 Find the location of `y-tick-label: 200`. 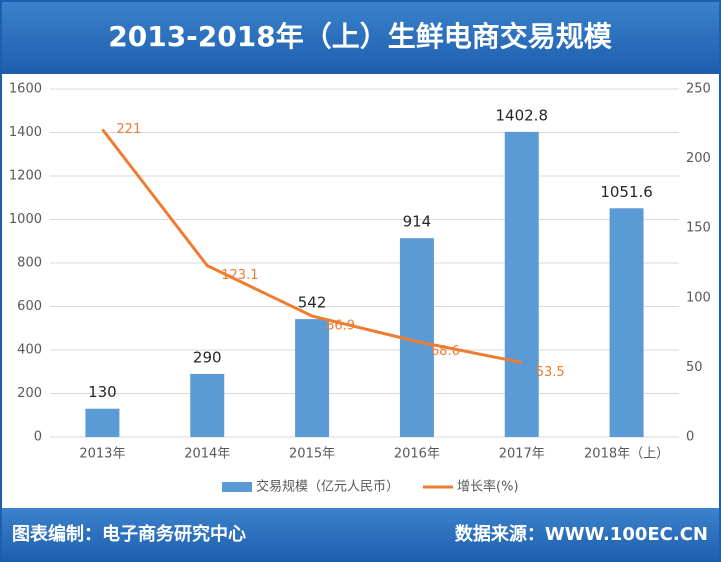

y-tick-label: 200 is located at coordinates (29, 393).